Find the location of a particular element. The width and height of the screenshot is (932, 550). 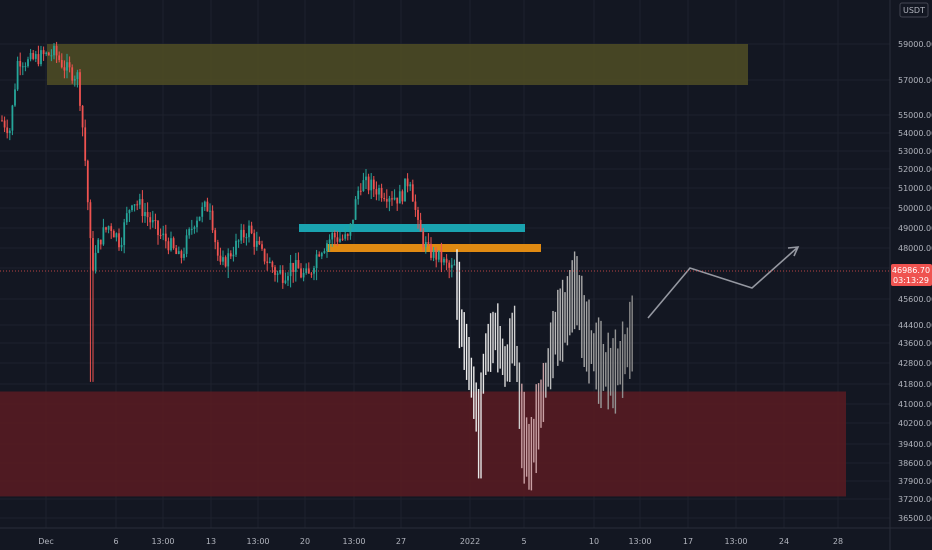

y-tick-label-3: 54000.00 is located at coordinates (915, 133).